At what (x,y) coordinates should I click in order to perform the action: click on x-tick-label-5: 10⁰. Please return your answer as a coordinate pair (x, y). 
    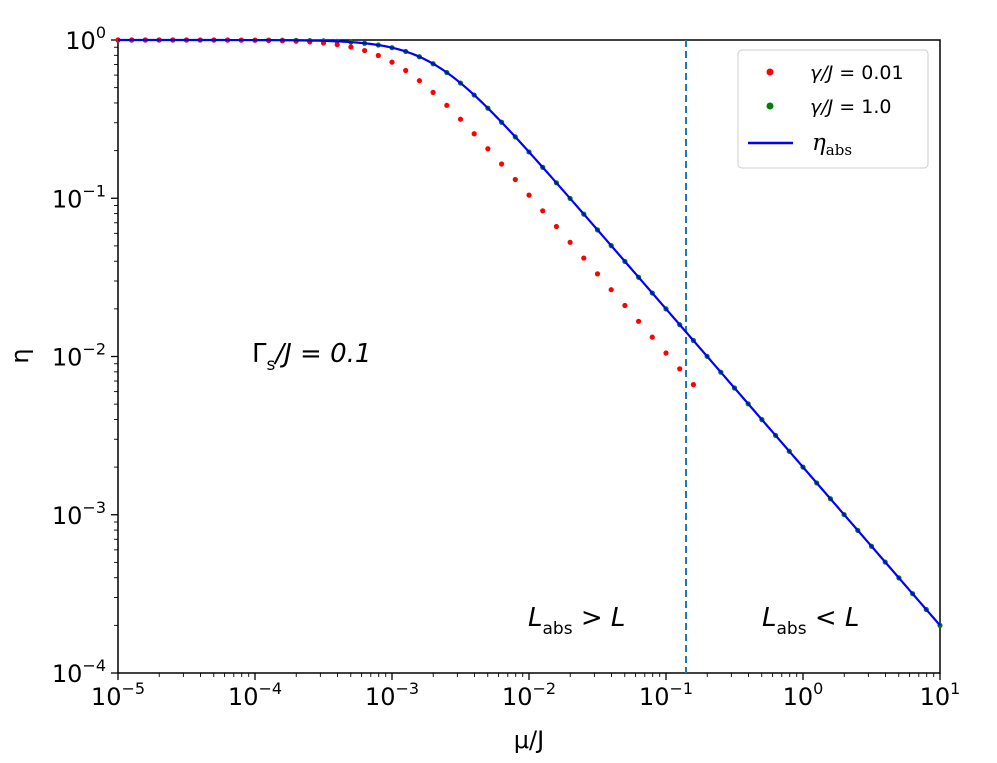
    Looking at the image, I should click on (803, 695).